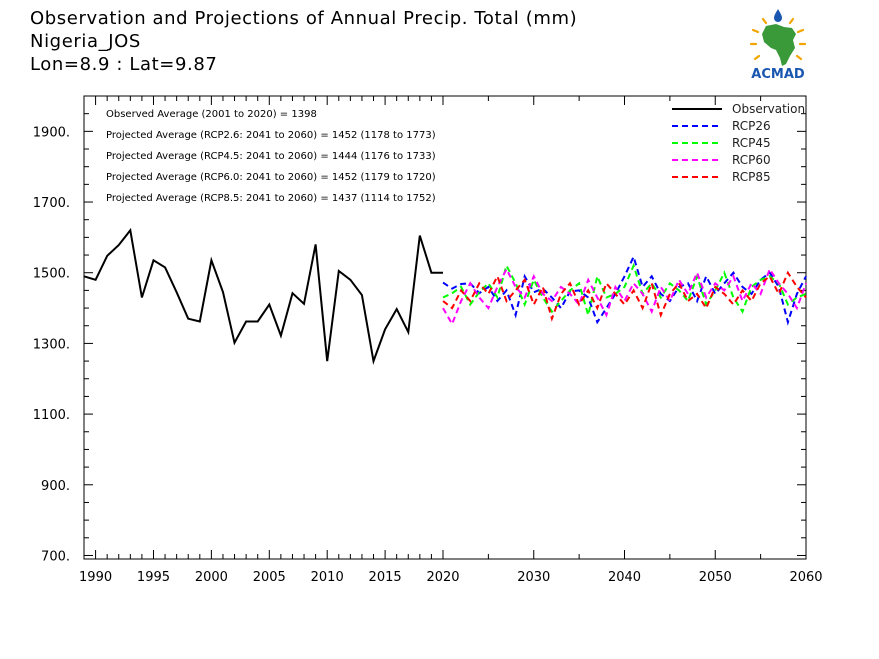 Image resolution: width=879 pixels, height=659 pixels. What do you see at coordinates (51, 203) in the screenshot?
I see `y-tick-label: 1700.` at bounding box center [51, 203].